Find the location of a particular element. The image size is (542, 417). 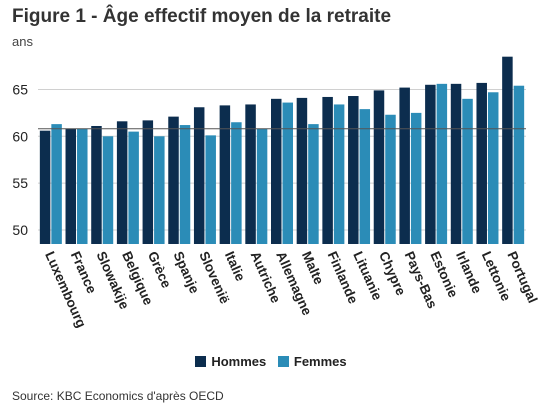

bar-hommes-irlande is located at coordinates (456, 163).